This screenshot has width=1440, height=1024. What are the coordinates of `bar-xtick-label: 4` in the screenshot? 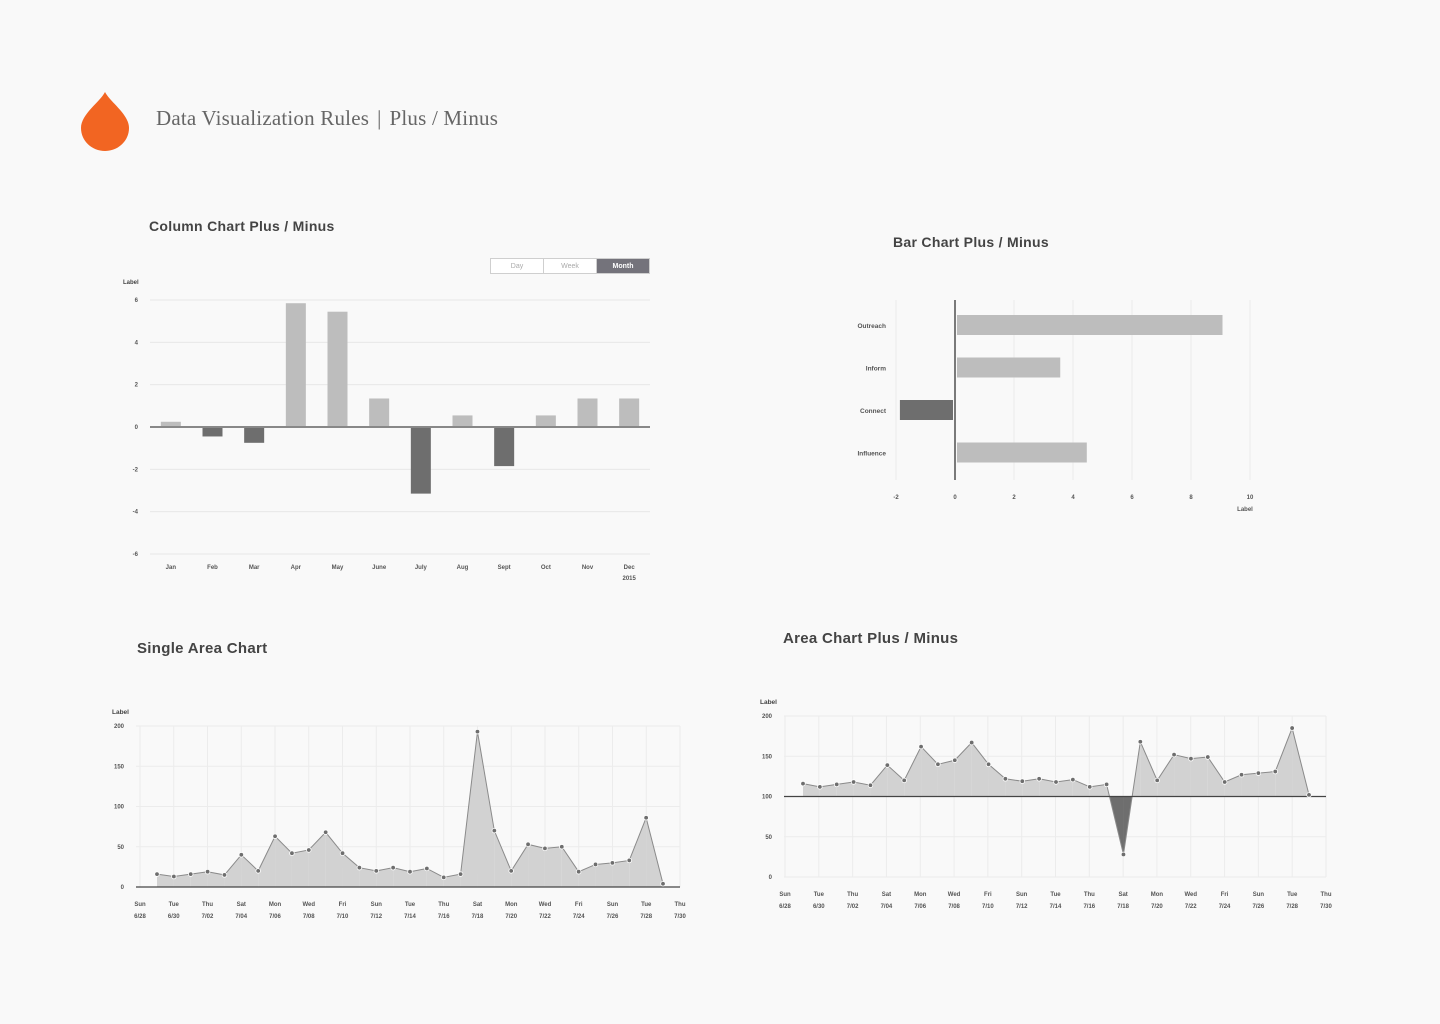 It's located at (1073, 498).